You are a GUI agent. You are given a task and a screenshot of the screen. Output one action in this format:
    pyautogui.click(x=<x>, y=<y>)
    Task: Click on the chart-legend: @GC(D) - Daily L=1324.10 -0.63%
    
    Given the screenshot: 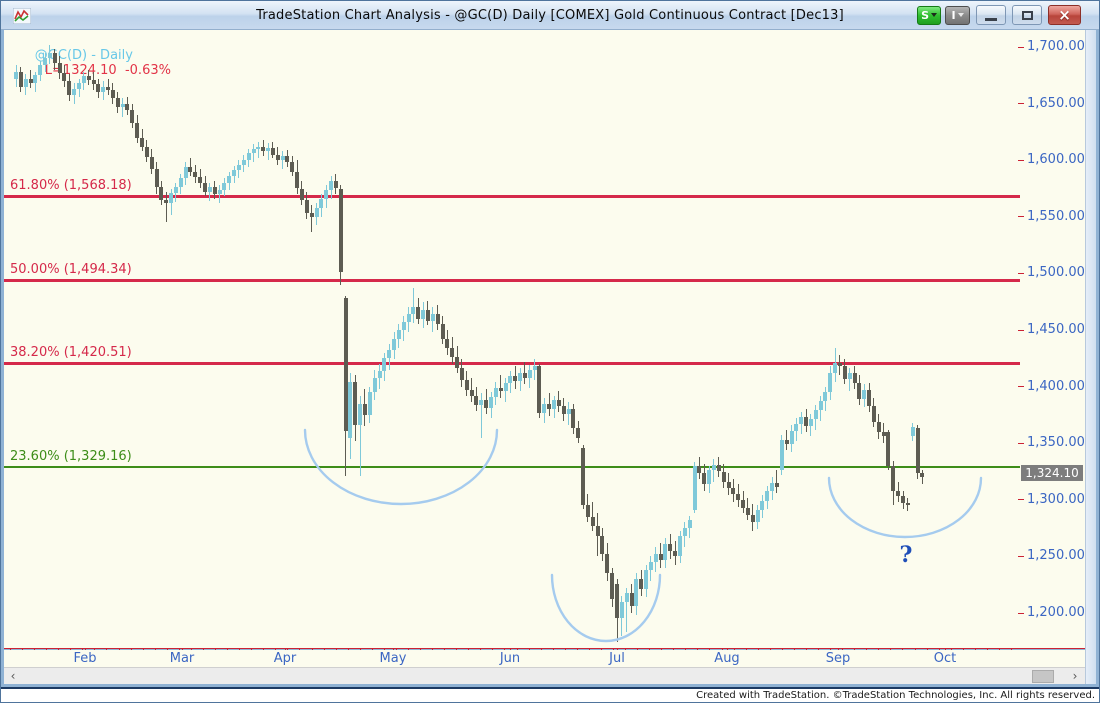 What is the action you would take?
    pyautogui.click(x=90, y=63)
    